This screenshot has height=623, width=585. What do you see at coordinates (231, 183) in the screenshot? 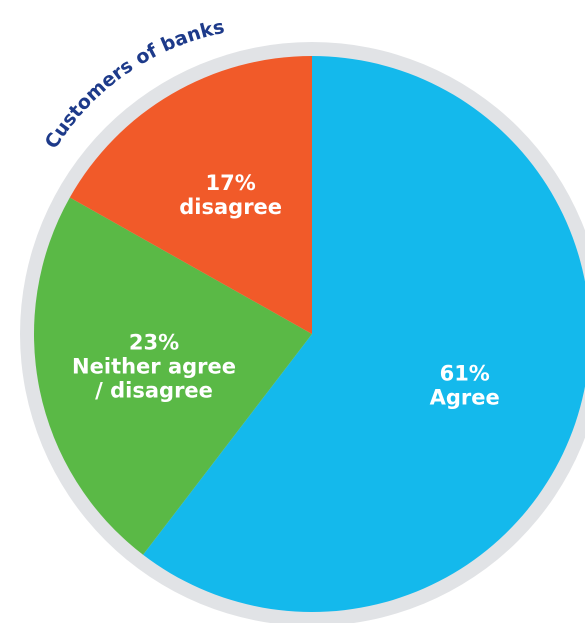
I see `pie-slice-percent: 17%` at bounding box center [231, 183].